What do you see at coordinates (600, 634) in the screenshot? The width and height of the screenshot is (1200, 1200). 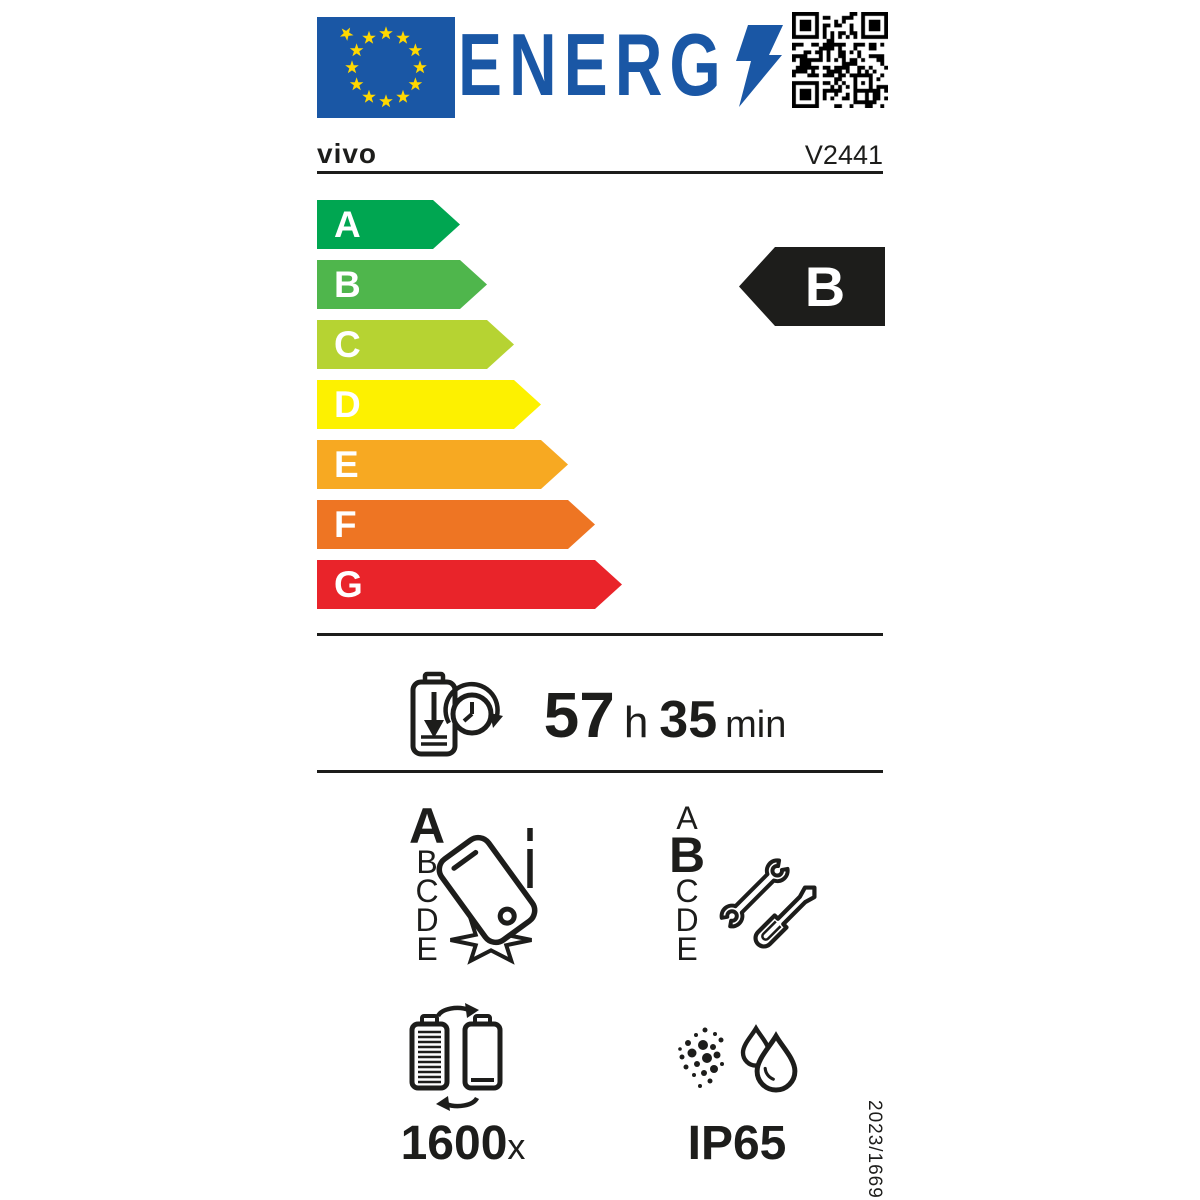 I see `section-rule` at bounding box center [600, 634].